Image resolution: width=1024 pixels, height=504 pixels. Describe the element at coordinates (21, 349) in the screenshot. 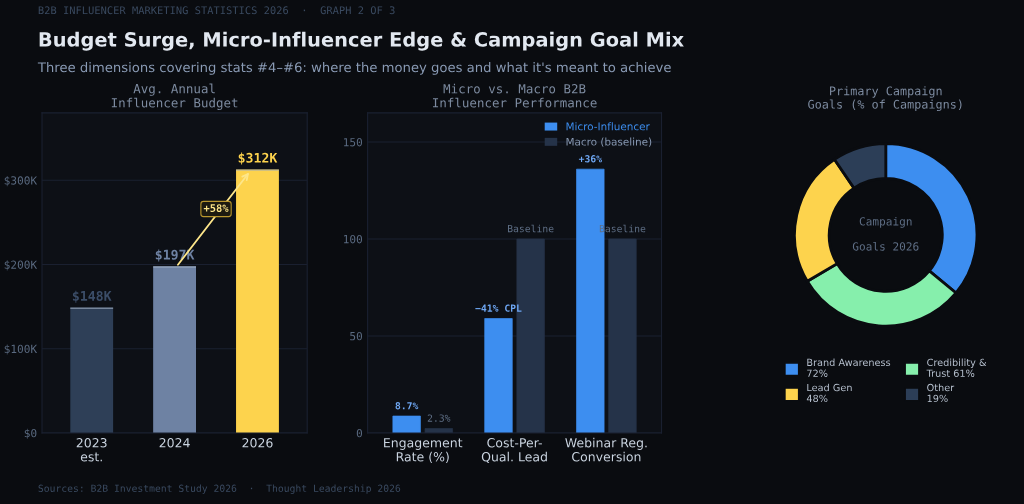

I see `y-tick-label: $100K` at that location.